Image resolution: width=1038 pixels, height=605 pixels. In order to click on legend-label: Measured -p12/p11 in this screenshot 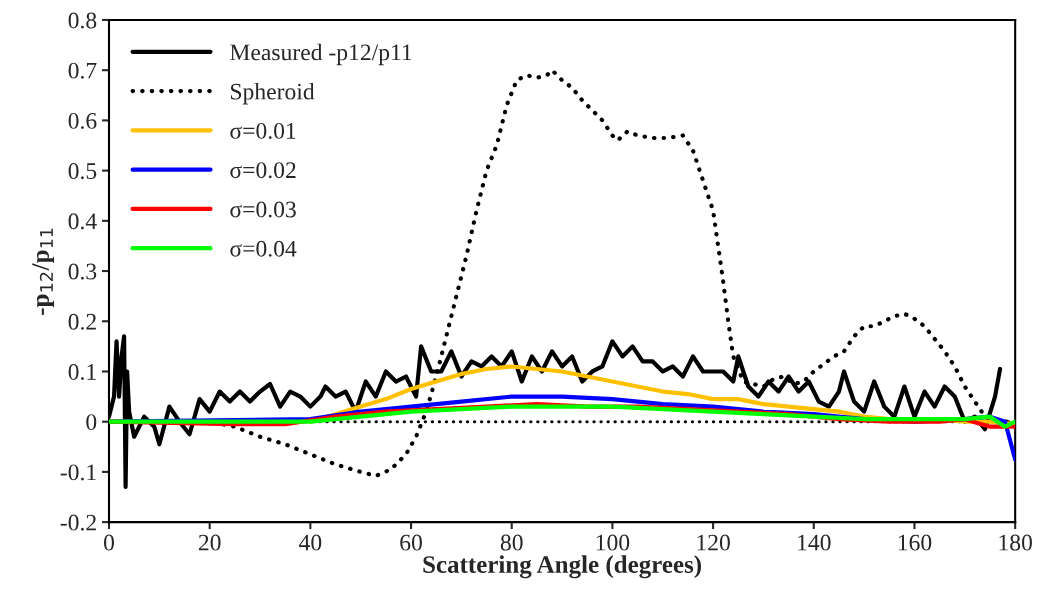, I will do `click(321, 54)`.